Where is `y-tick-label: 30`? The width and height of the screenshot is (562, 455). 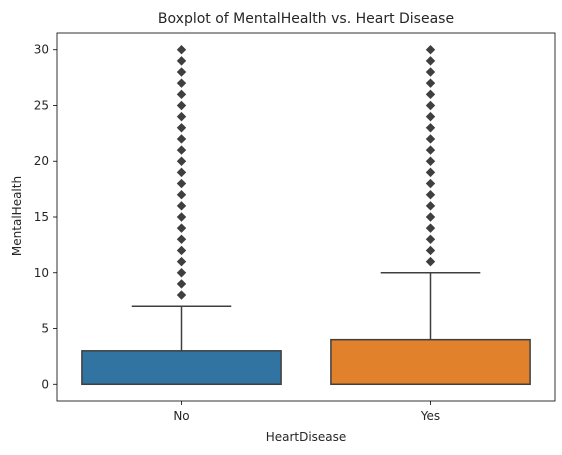 y-tick-label: 30 is located at coordinates (41, 50).